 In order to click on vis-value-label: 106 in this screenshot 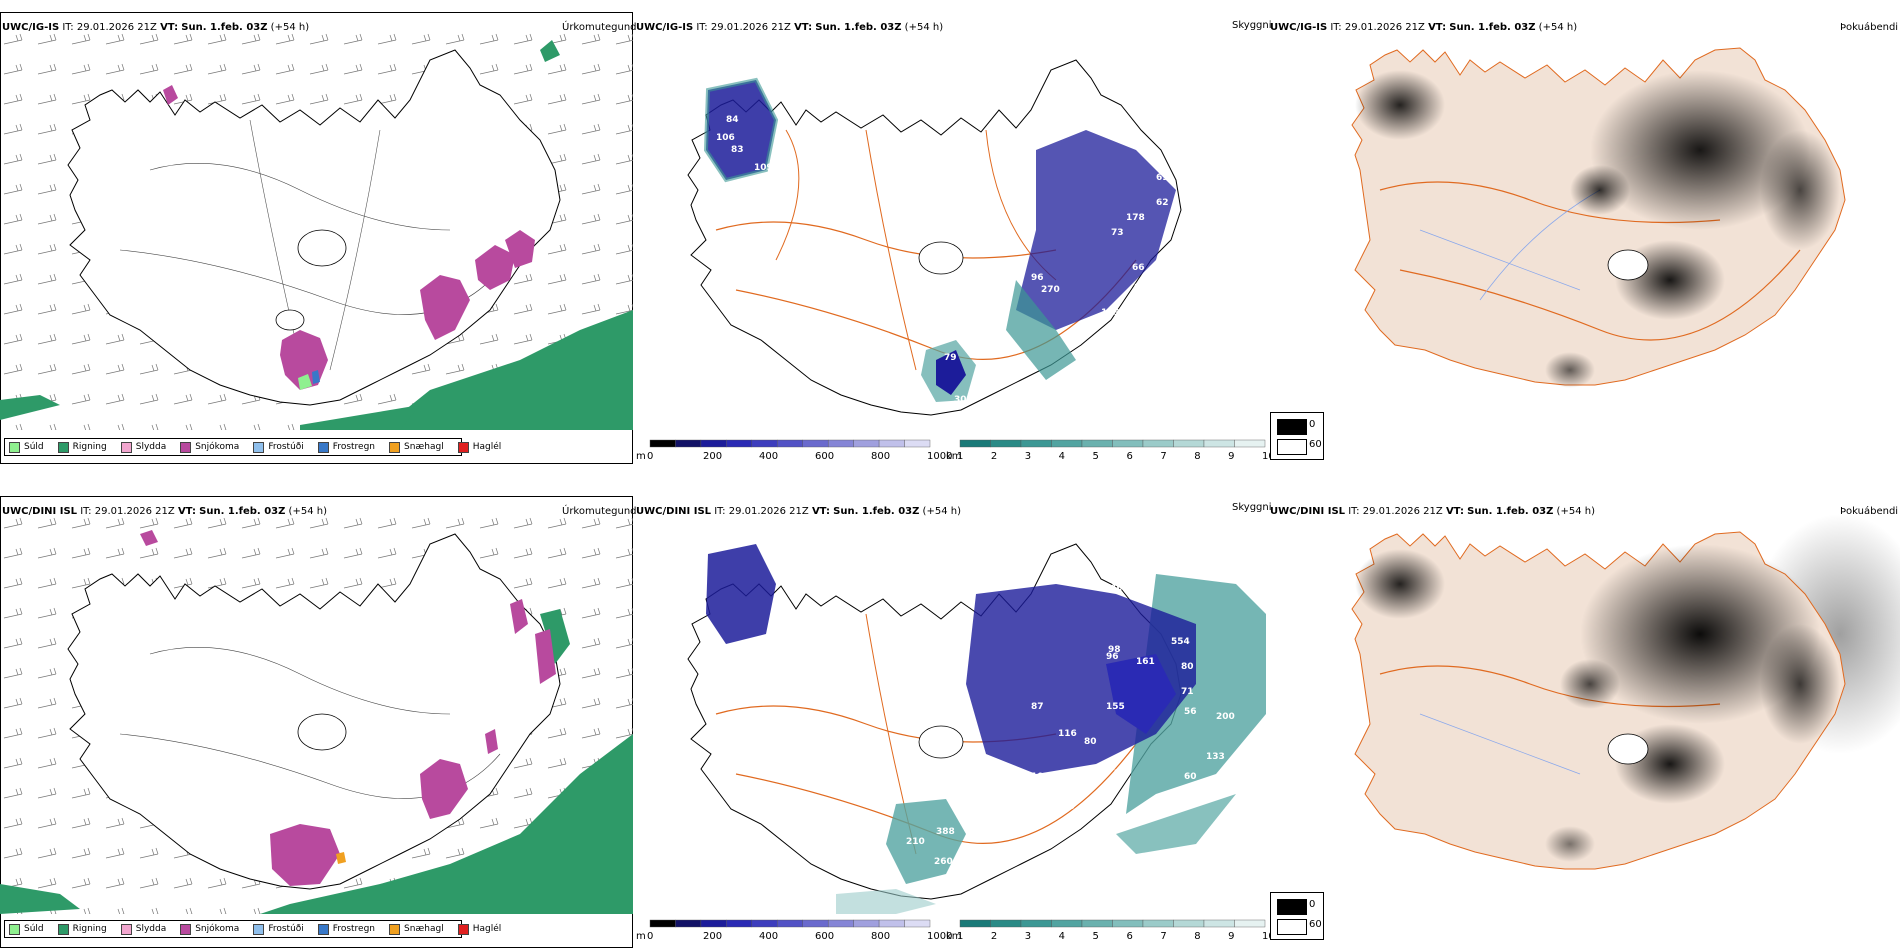, I will do `click(725, 138)`.